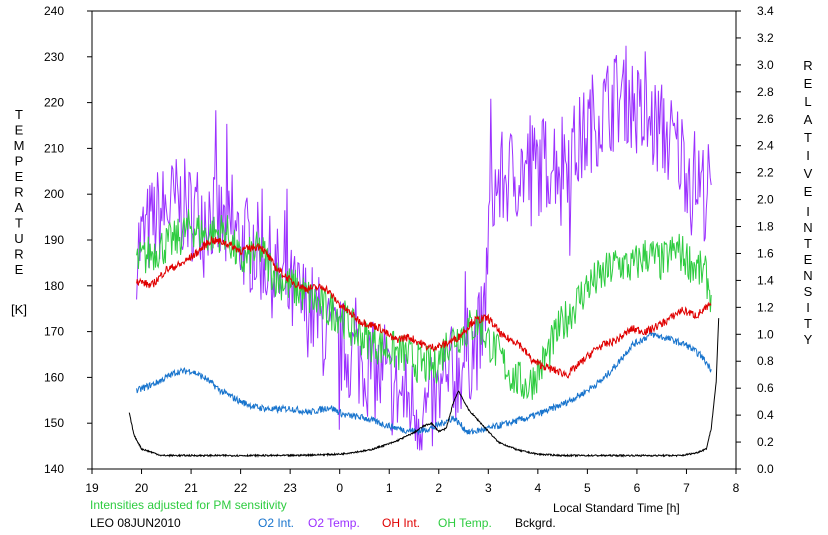  I want to click on left-tick-label: 180, so click(54, 286).